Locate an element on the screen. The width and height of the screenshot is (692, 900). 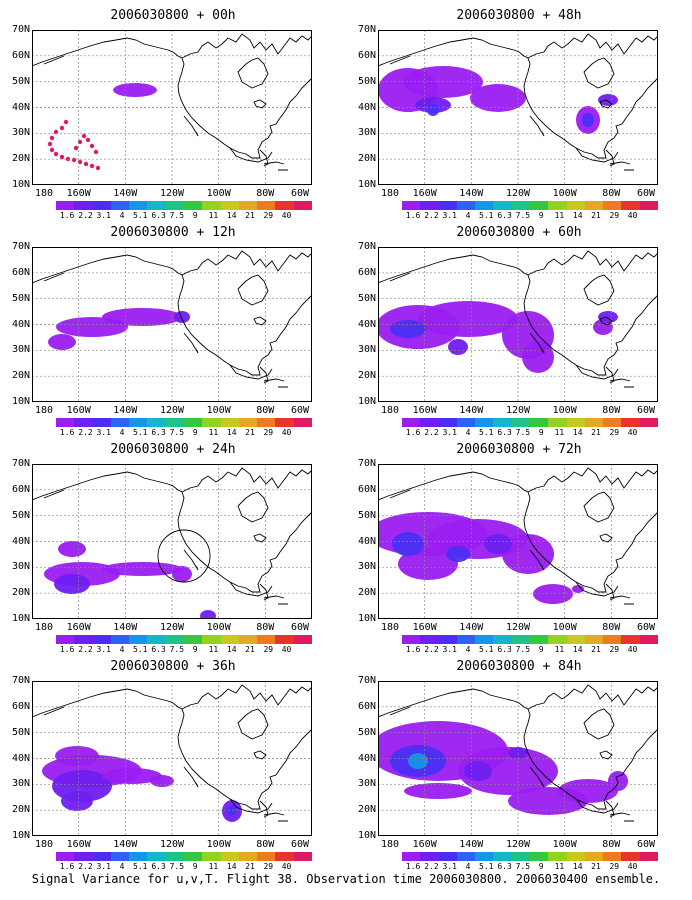
color-bar-label: 11 is located at coordinates (559, 432).